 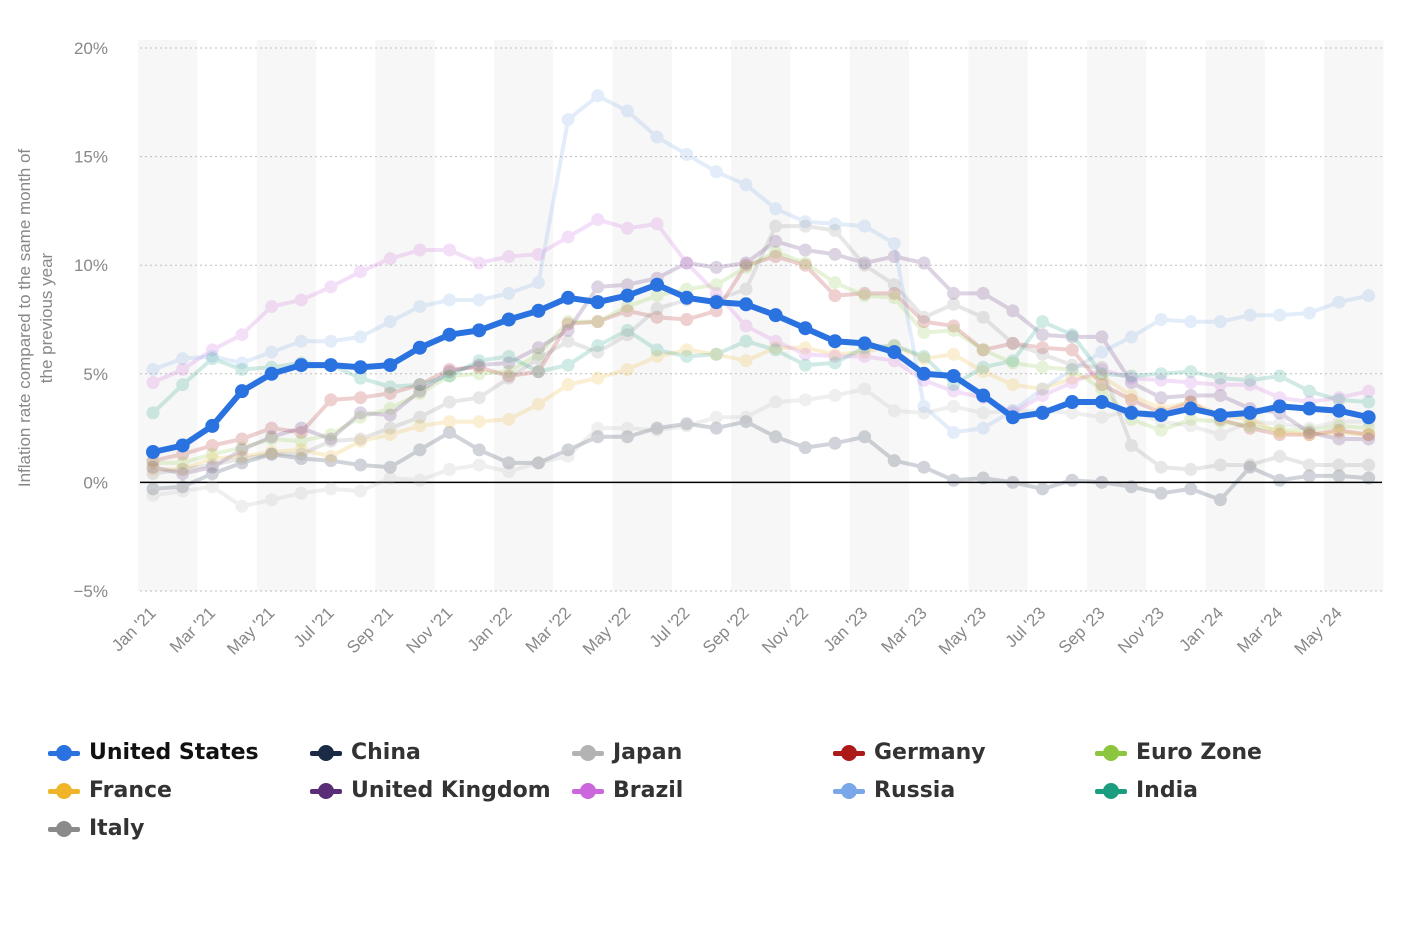 What do you see at coordinates (761, 461) in the screenshot?
I see `series-china` at bounding box center [761, 461].